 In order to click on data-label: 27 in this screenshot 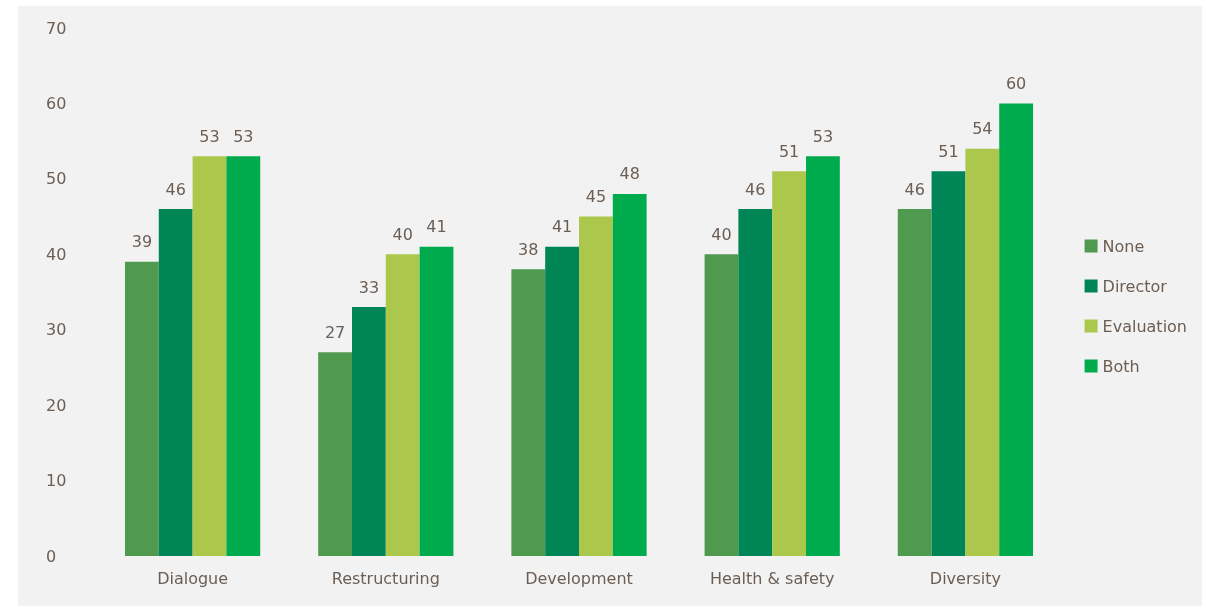, I will do `click(335, 332)`.